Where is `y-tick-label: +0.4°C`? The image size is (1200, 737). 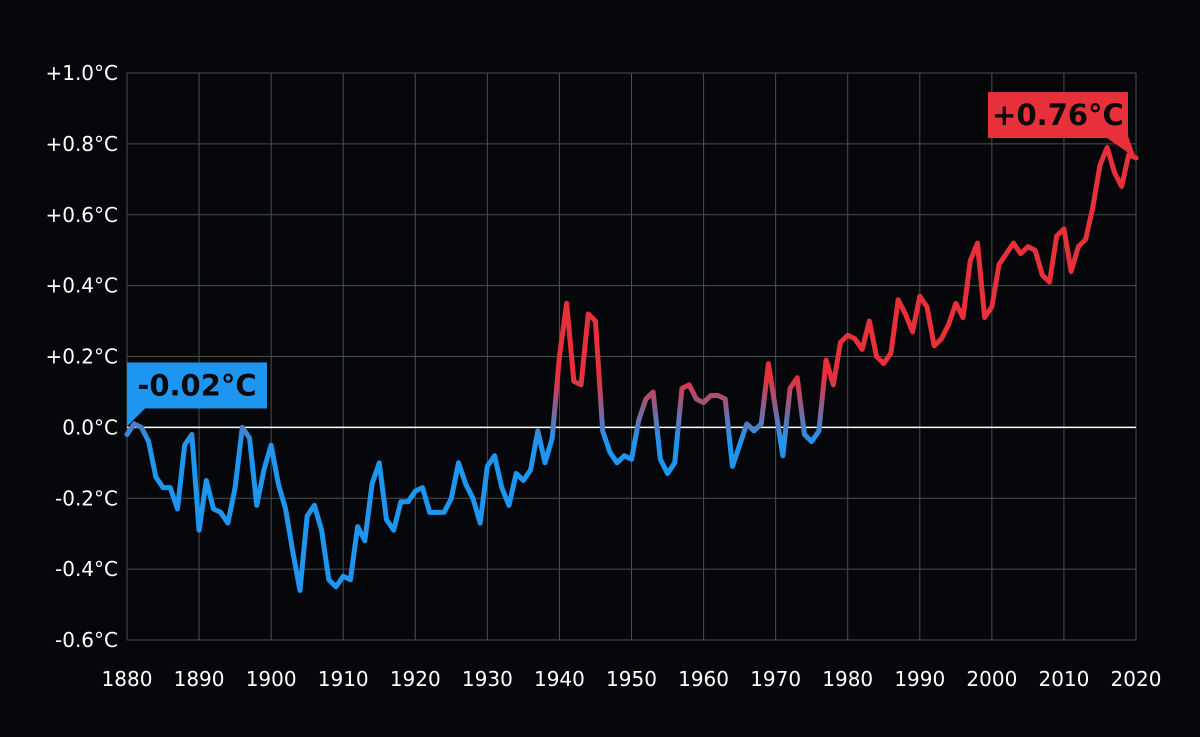
y-tick-label: +0.4°C is located at coordinates (81, 286).